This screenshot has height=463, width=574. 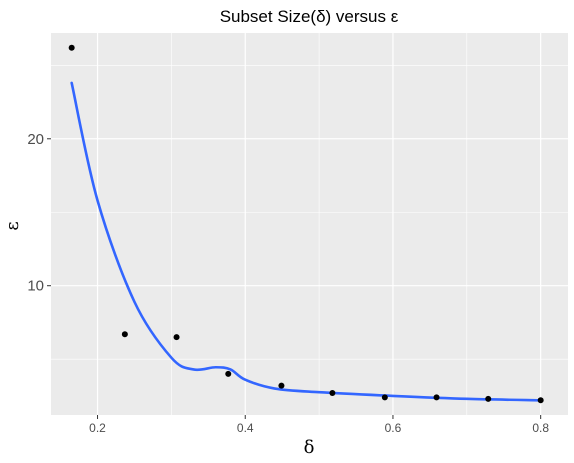 What do you see at coordinates (319, 425) in the screenshot?
I see `x-axis: 0.2 0.4 0.6 0.8` at bounding box center [319, 425].